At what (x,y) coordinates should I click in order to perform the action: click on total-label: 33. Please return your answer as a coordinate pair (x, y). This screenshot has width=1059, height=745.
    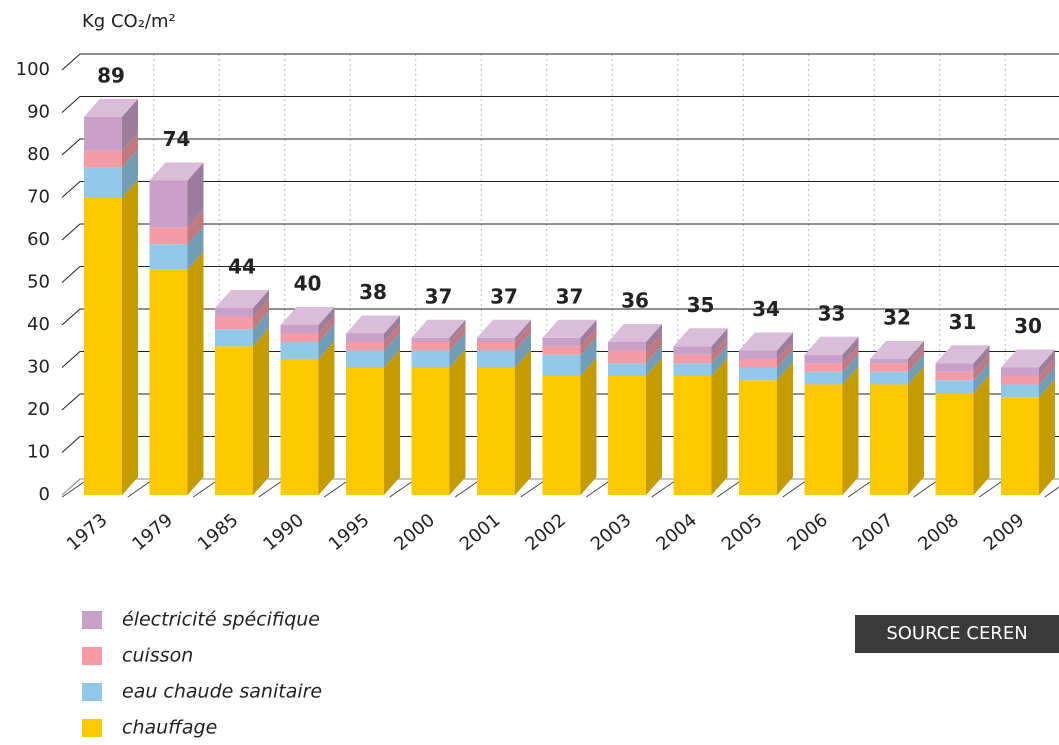
    Looking at the image, I should click on (832, 313).